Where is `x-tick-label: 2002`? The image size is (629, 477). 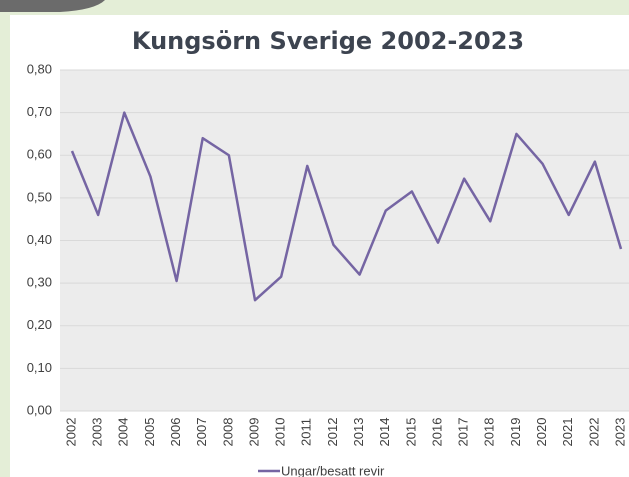
x-tick-label: 2002 is located at coordinates (70, 432).